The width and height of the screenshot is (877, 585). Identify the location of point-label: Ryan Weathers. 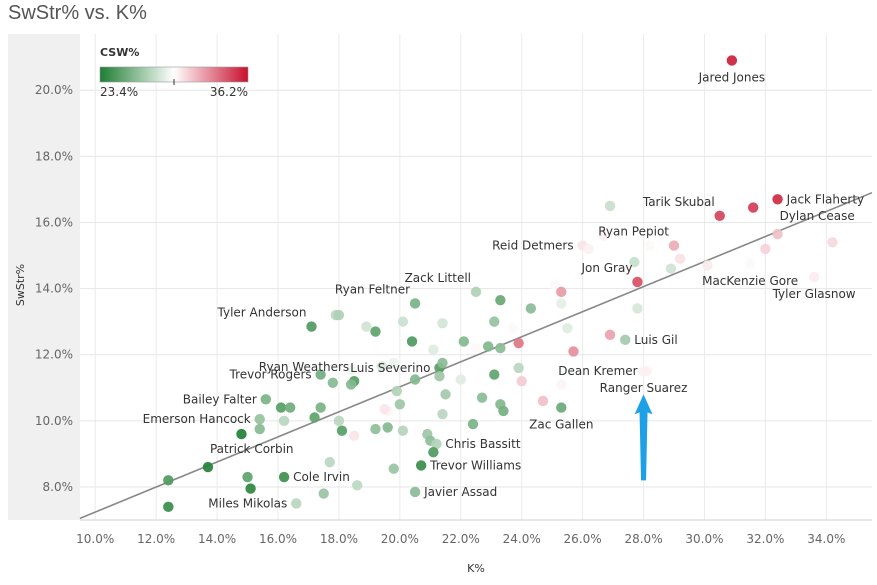
(304, 367).